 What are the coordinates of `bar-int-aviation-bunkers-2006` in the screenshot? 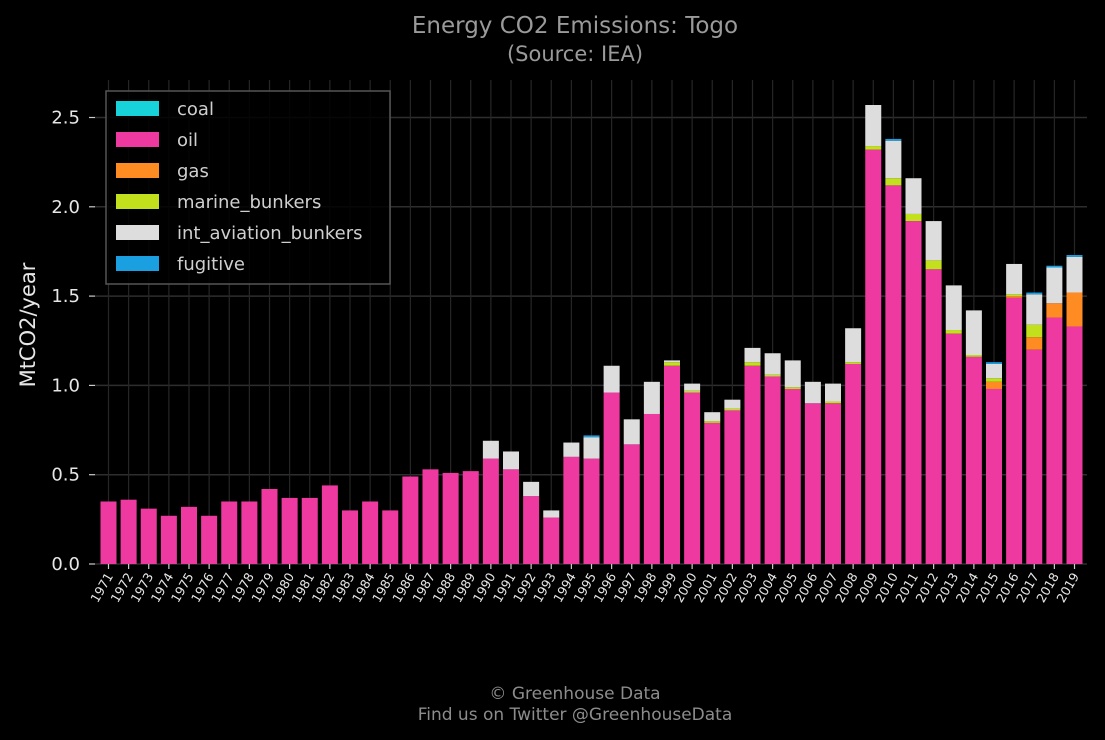 It's located at (812, 392).